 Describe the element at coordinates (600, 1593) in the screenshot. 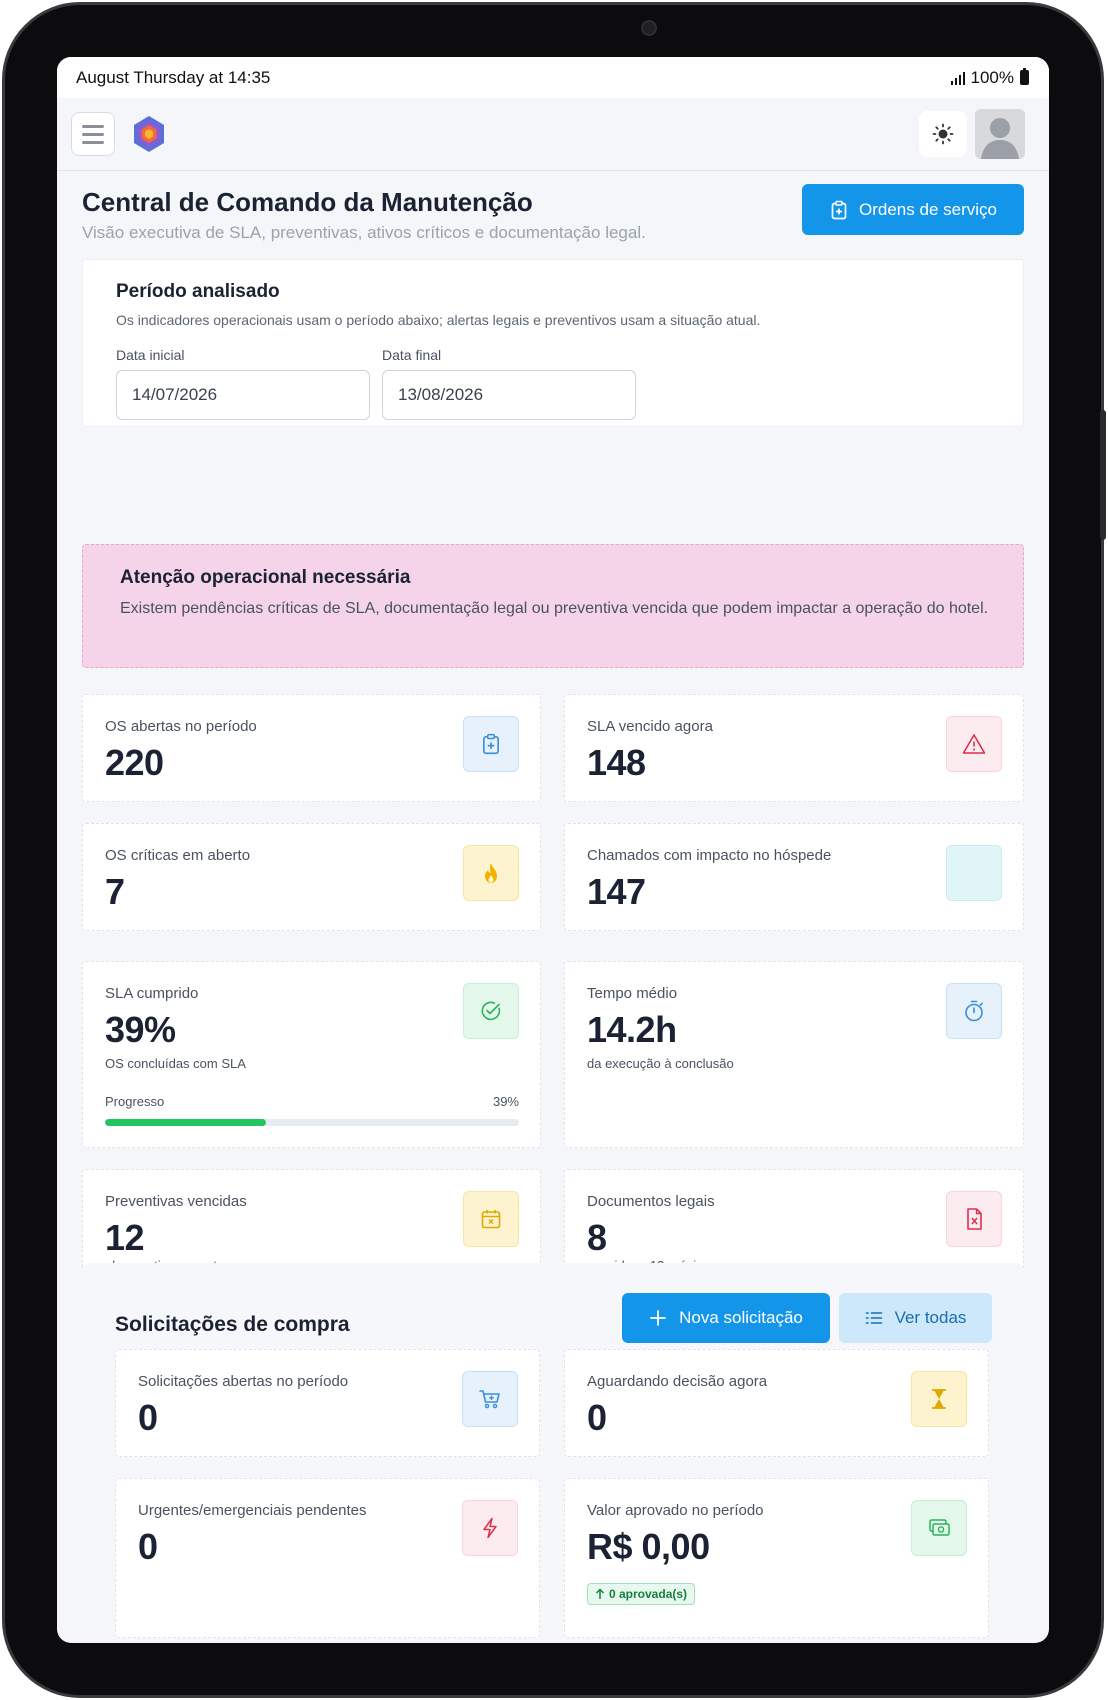

I see `arrow-up-icon` at that location.